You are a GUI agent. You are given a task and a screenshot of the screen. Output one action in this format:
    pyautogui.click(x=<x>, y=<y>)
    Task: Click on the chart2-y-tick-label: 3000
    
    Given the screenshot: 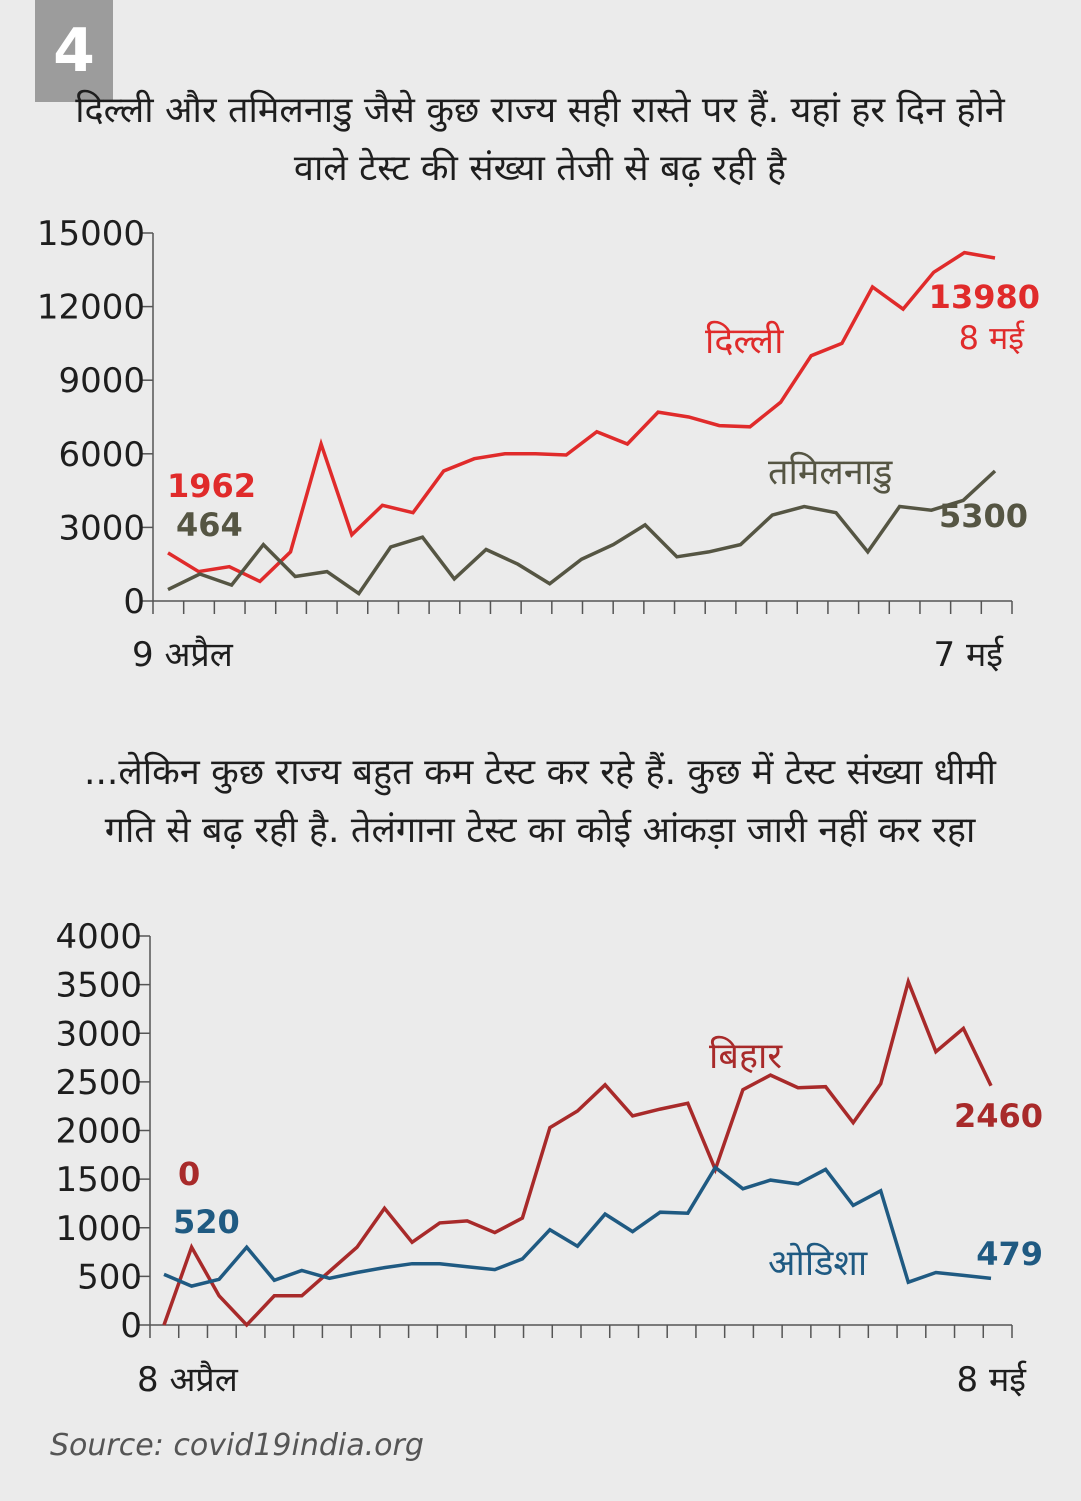 What is the action you would take?
    pyautogui.click(x=98, y=1034)
    